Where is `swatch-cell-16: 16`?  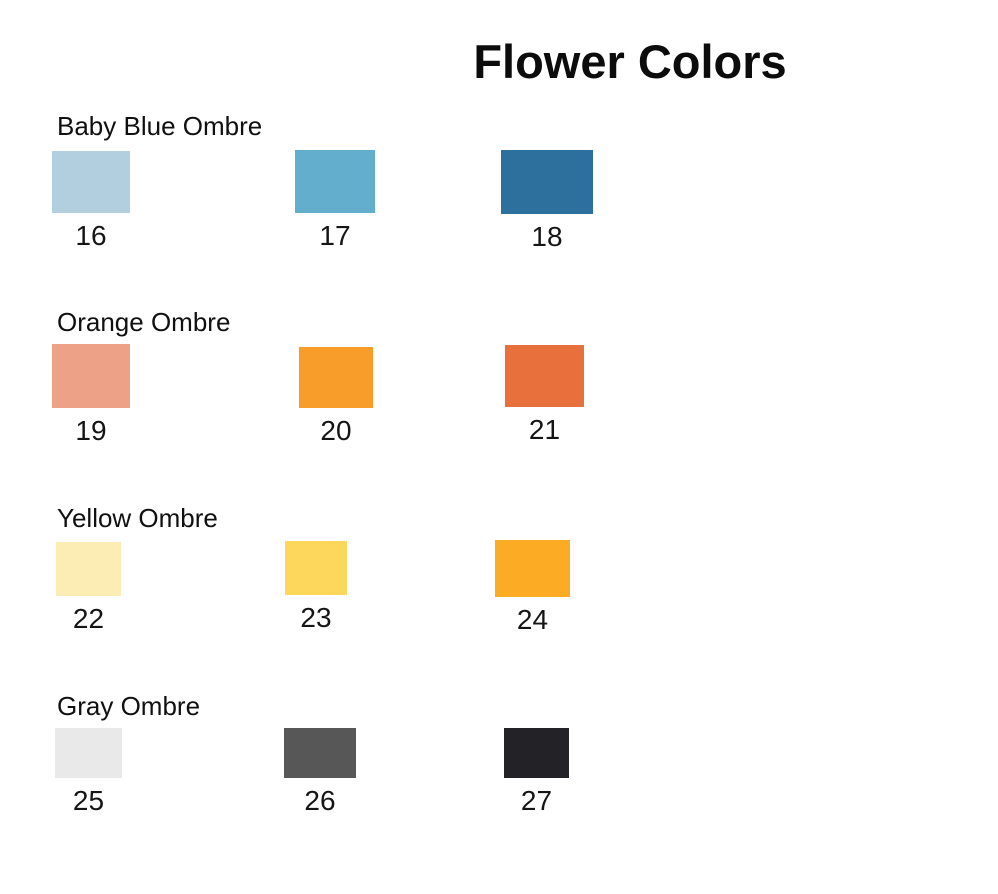 swatch-cell-16: 16 is located at coordinates (91, 200).